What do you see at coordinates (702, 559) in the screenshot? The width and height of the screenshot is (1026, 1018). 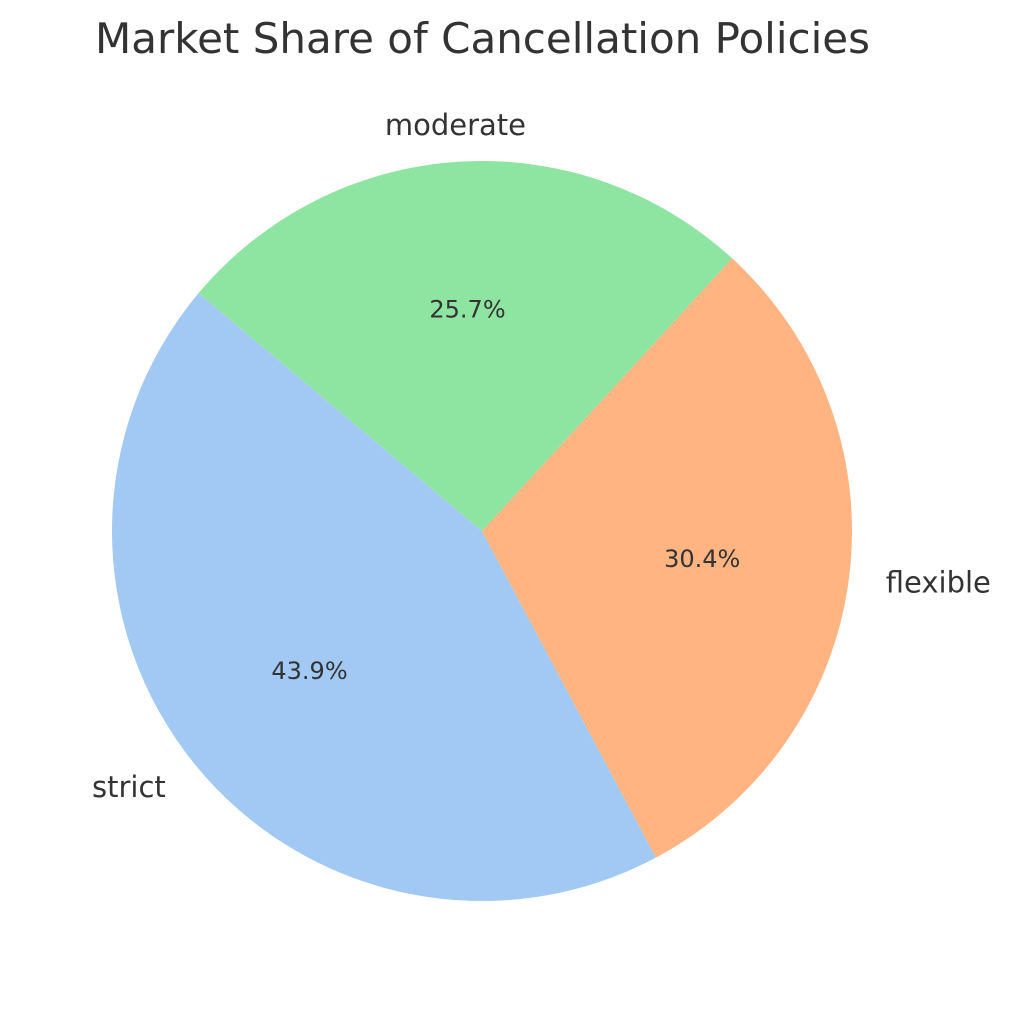 I see `slice-percent-flexible: 30.4%` at bounding box center [702, 559].